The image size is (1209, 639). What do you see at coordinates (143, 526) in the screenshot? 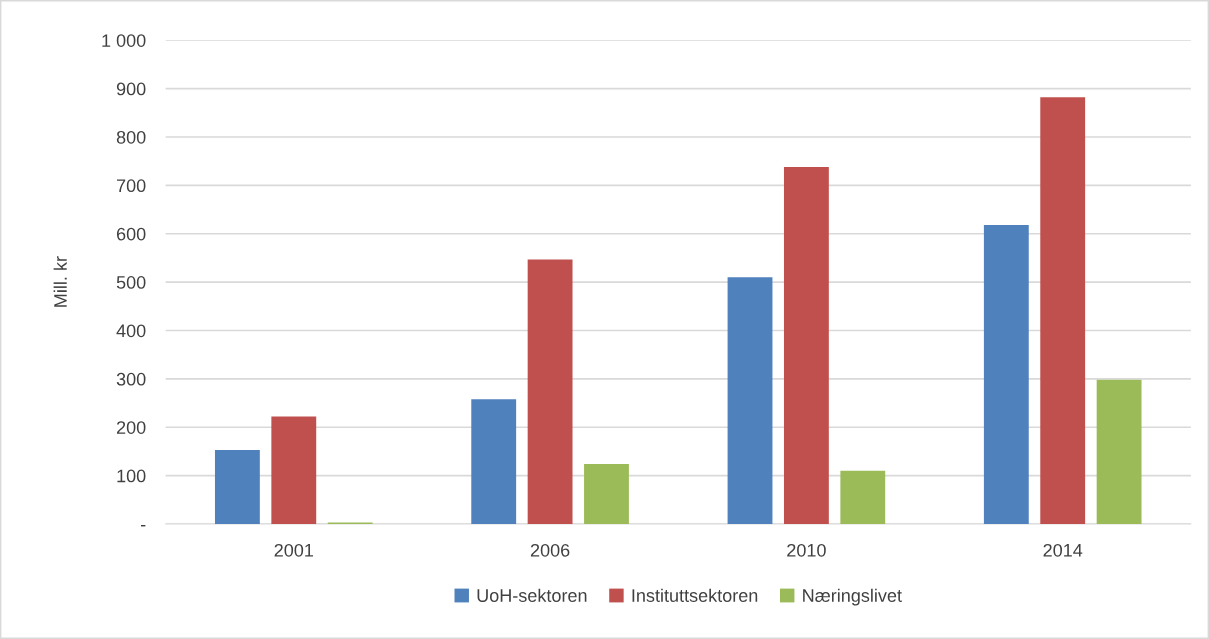
I see `y-tick-label: -` at bounding box center [143, 526].